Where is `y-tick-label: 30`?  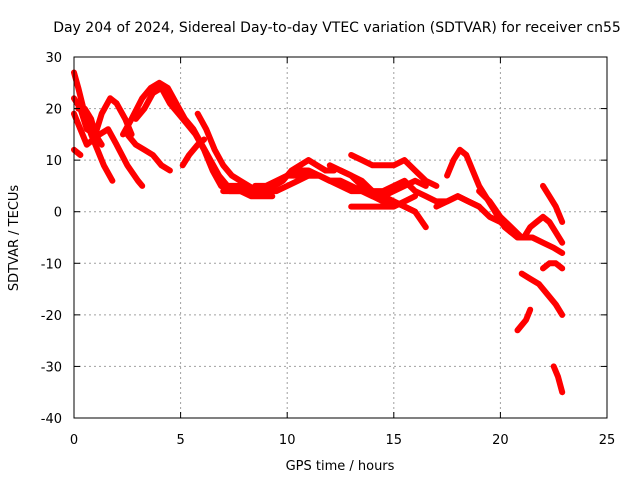
y-tick-label: 30 is located at coordinates (53, 58).